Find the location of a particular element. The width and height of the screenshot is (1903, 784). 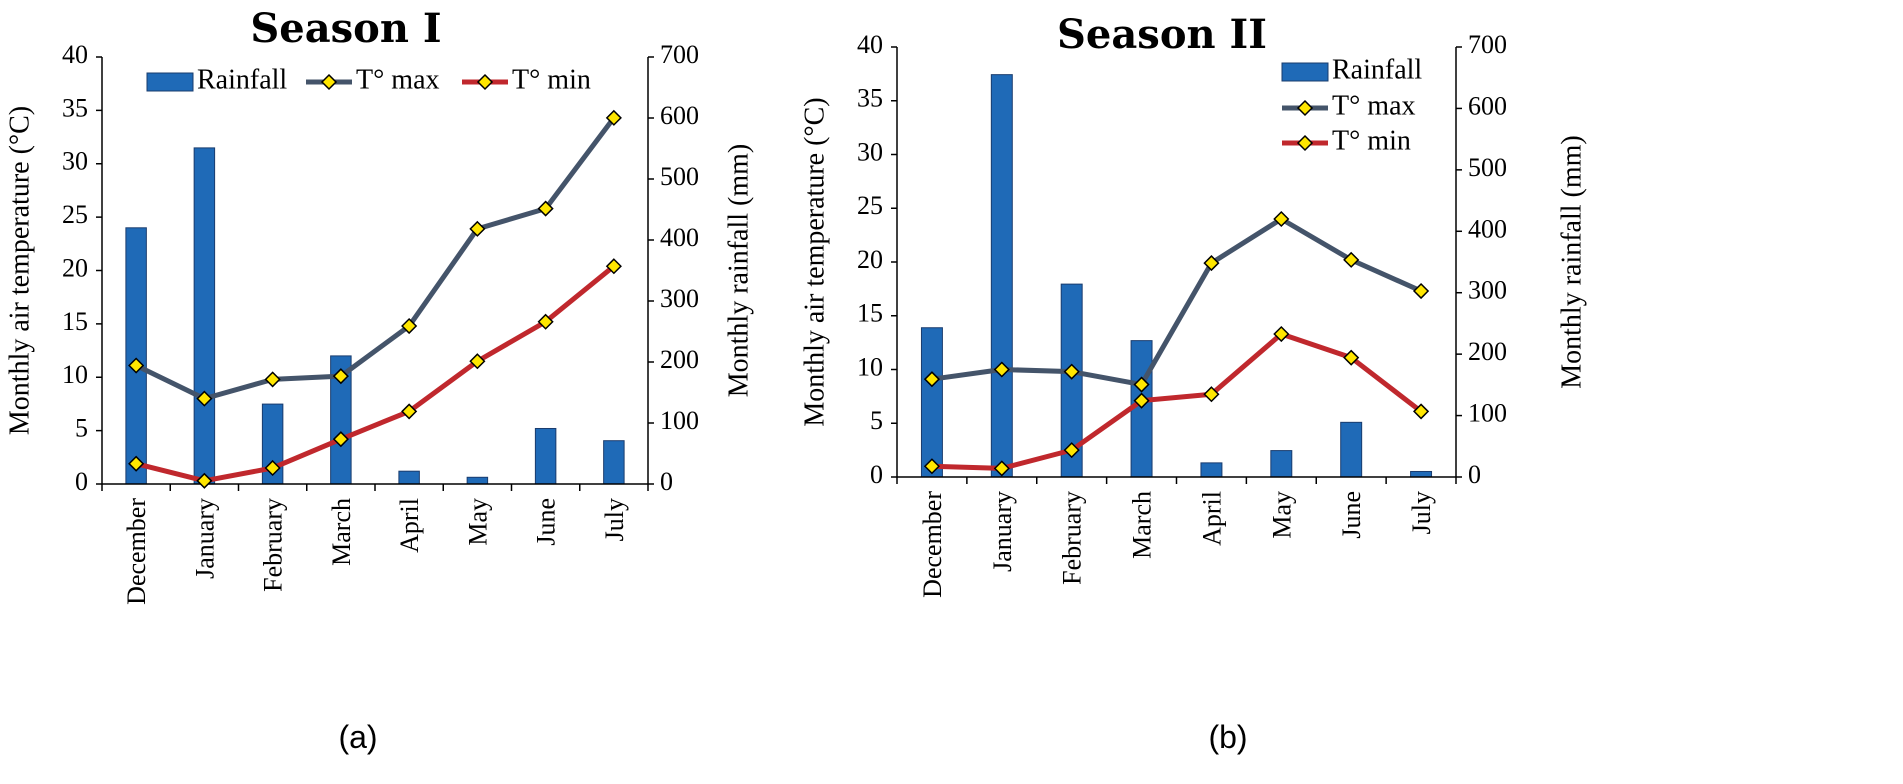

x-tick-label: June is located at coordinates (1351, 515).